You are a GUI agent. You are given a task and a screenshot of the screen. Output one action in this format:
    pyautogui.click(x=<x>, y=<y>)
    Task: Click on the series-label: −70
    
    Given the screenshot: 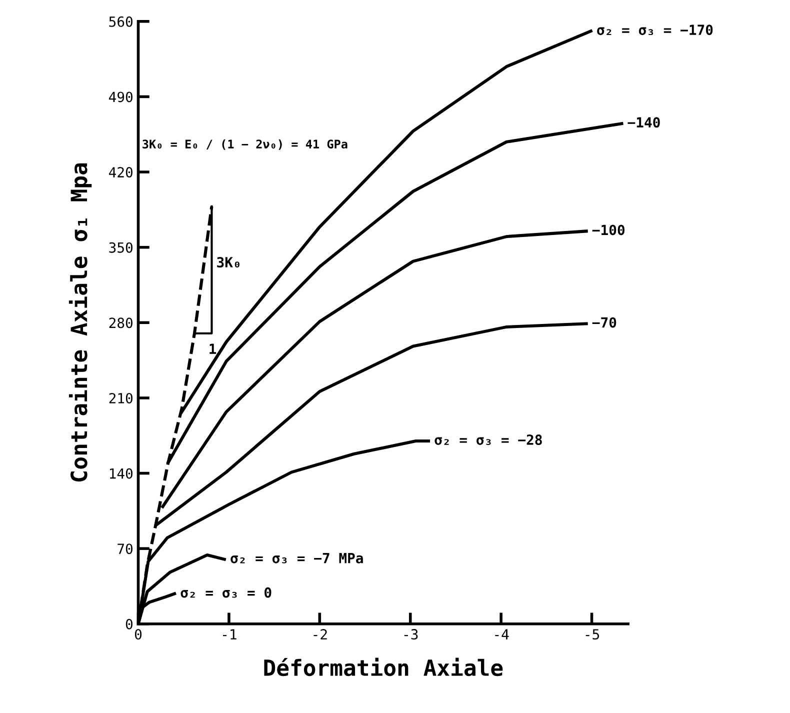 What is the action you would take?
    pyautogui.click(x=604, y=322)
    